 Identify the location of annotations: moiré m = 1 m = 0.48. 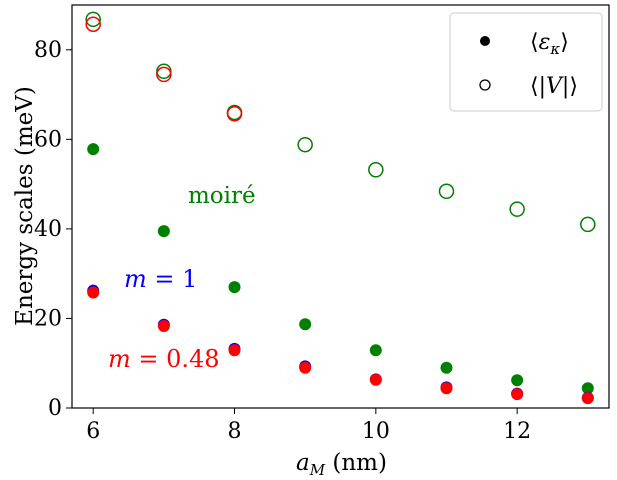
(182, 278).